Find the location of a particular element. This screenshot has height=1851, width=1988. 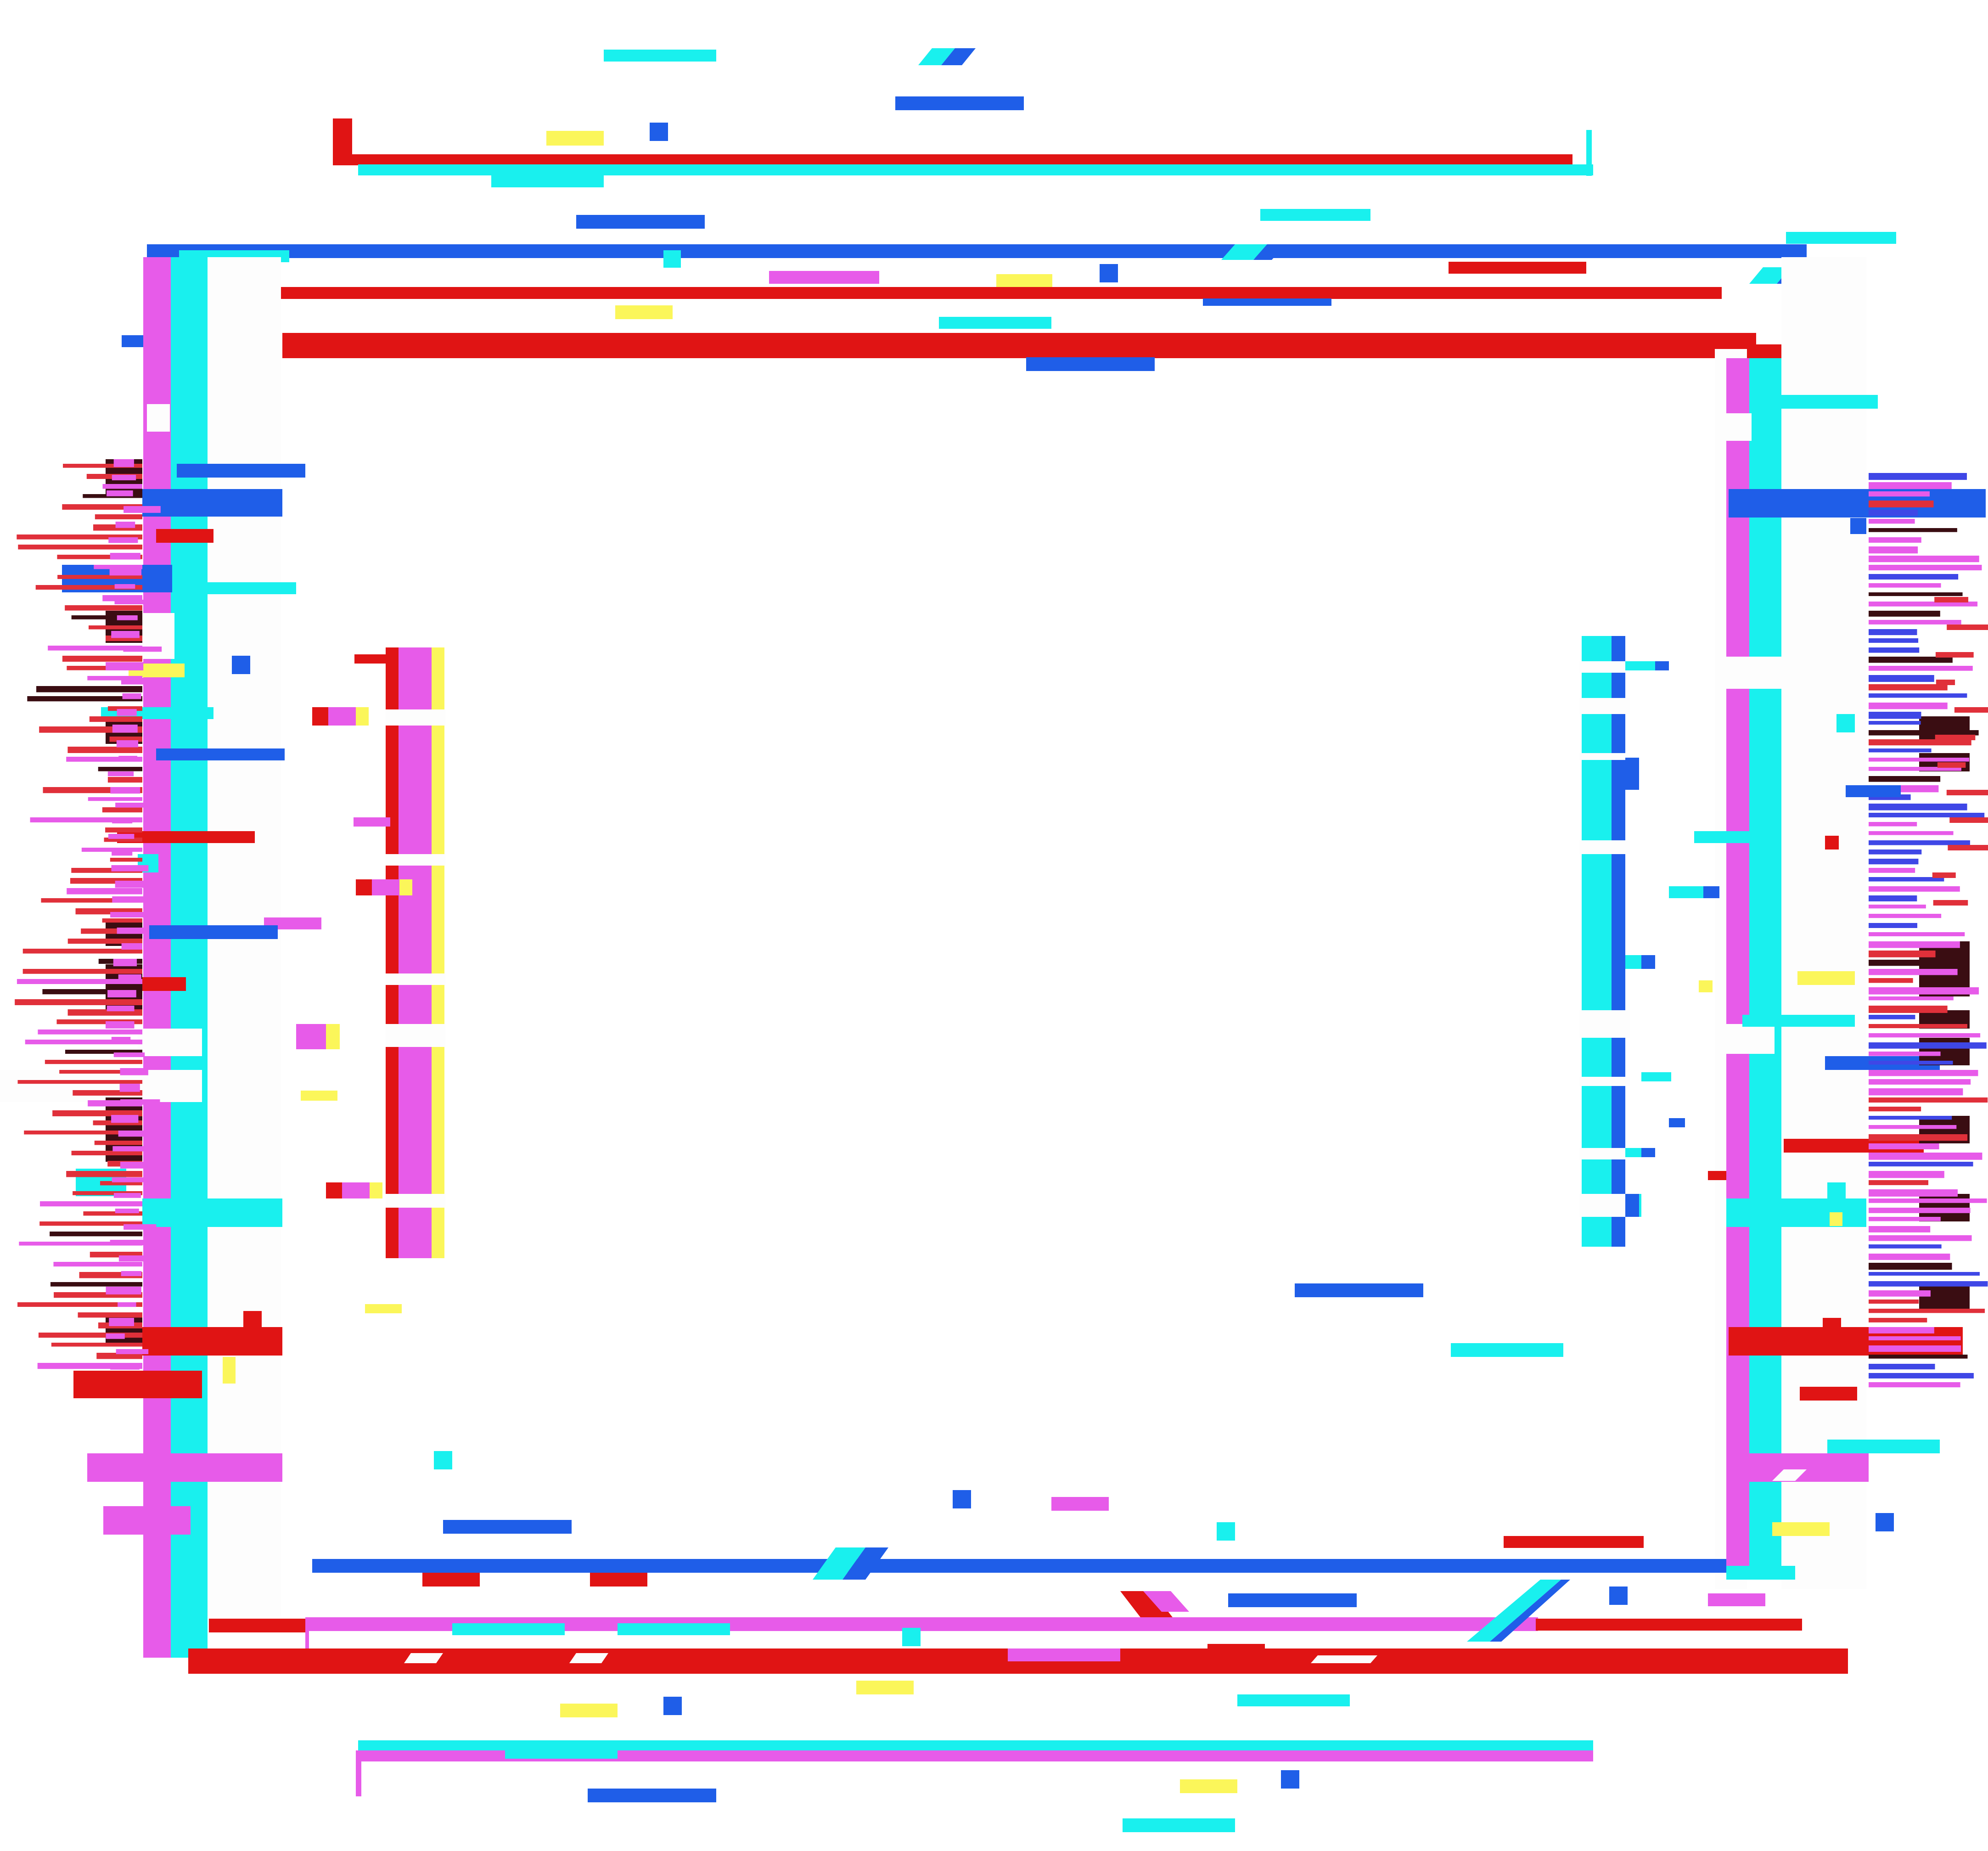

frame-top-edge is located at coordinates (1009, 302).